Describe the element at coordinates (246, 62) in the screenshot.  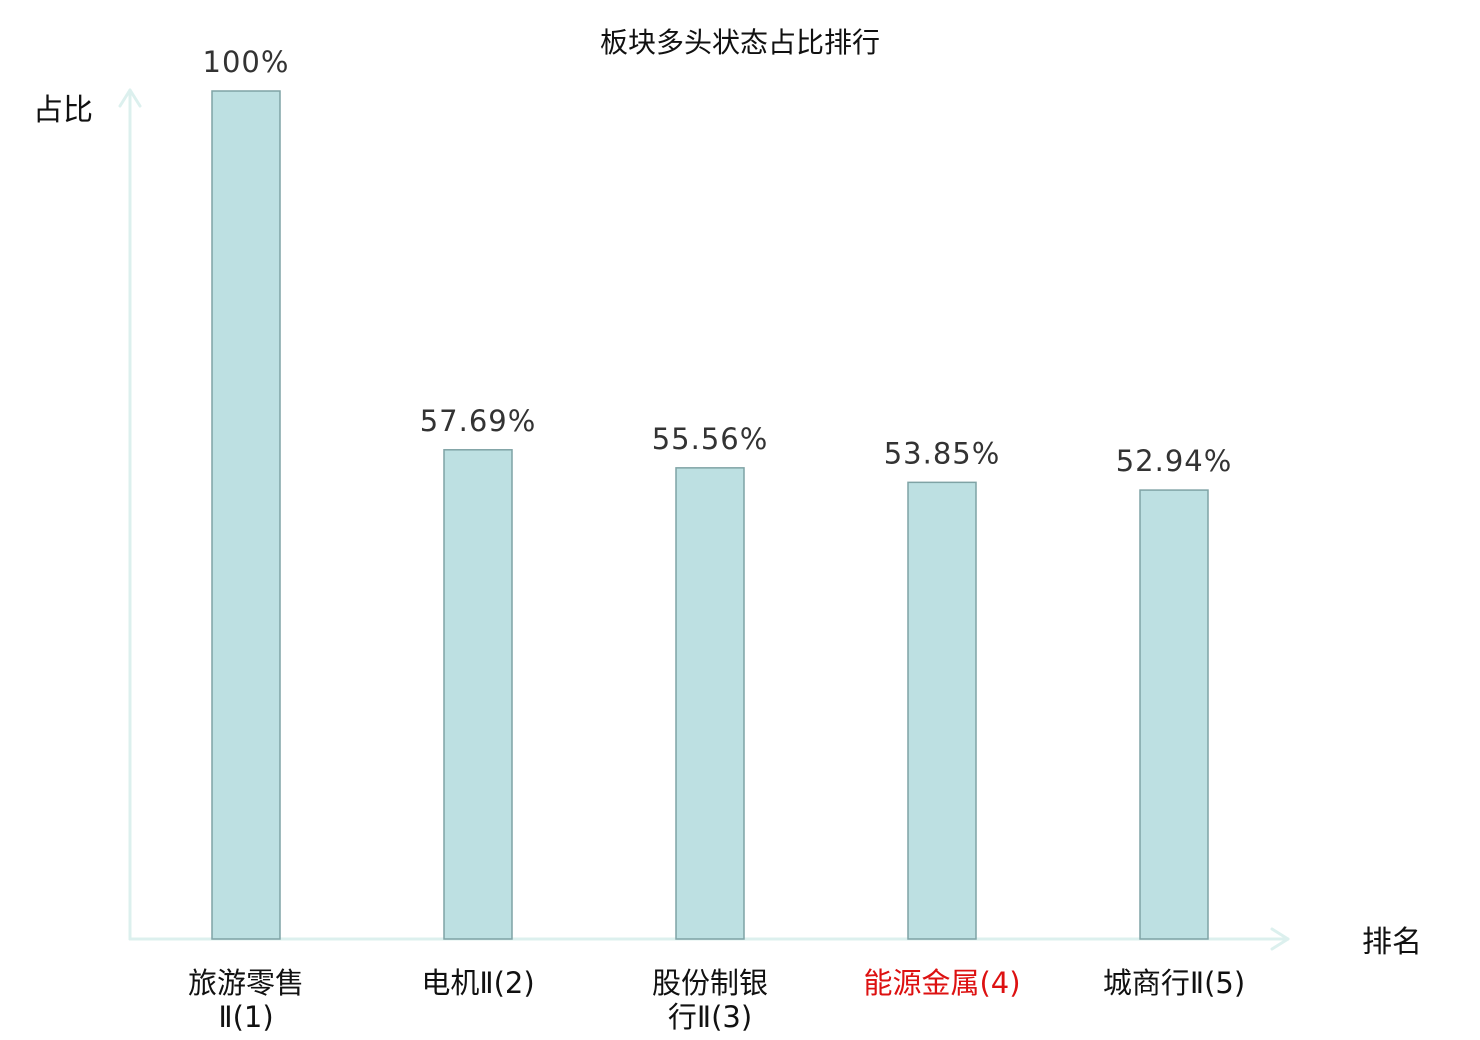
I see `bar-value-label: 100%` at that location.